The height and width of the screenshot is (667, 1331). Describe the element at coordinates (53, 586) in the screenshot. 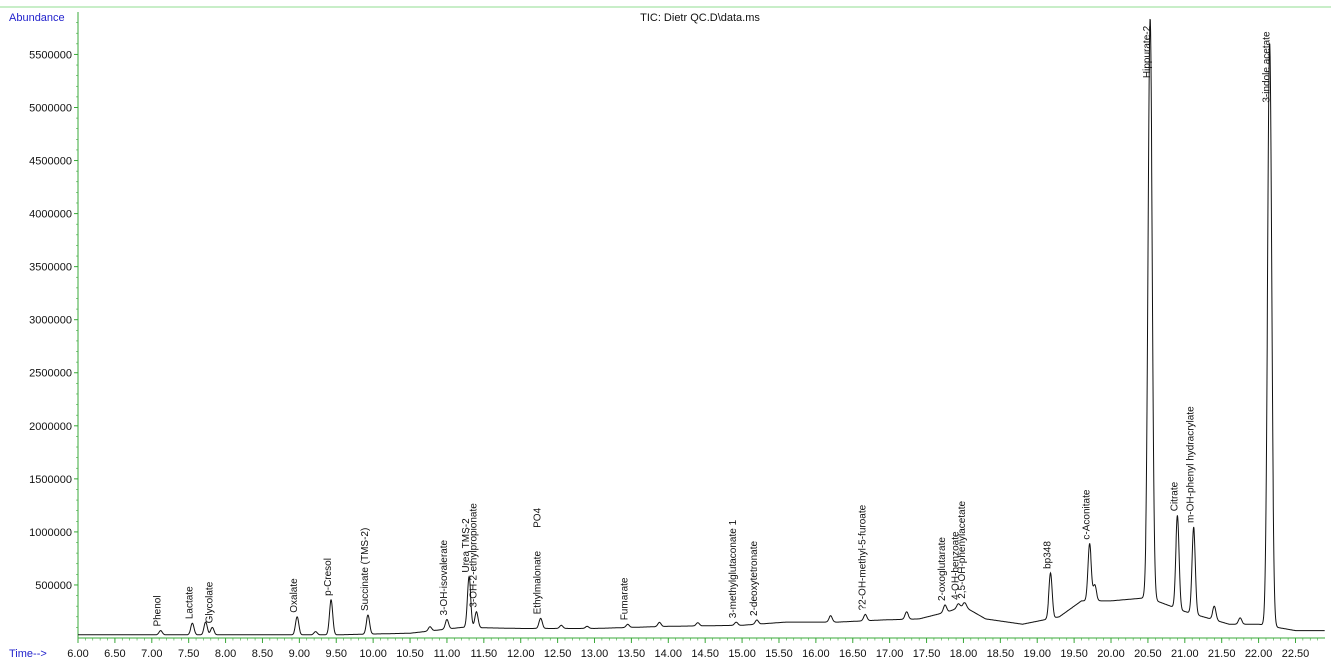

I see `y-tick-label: 500000` at that location.